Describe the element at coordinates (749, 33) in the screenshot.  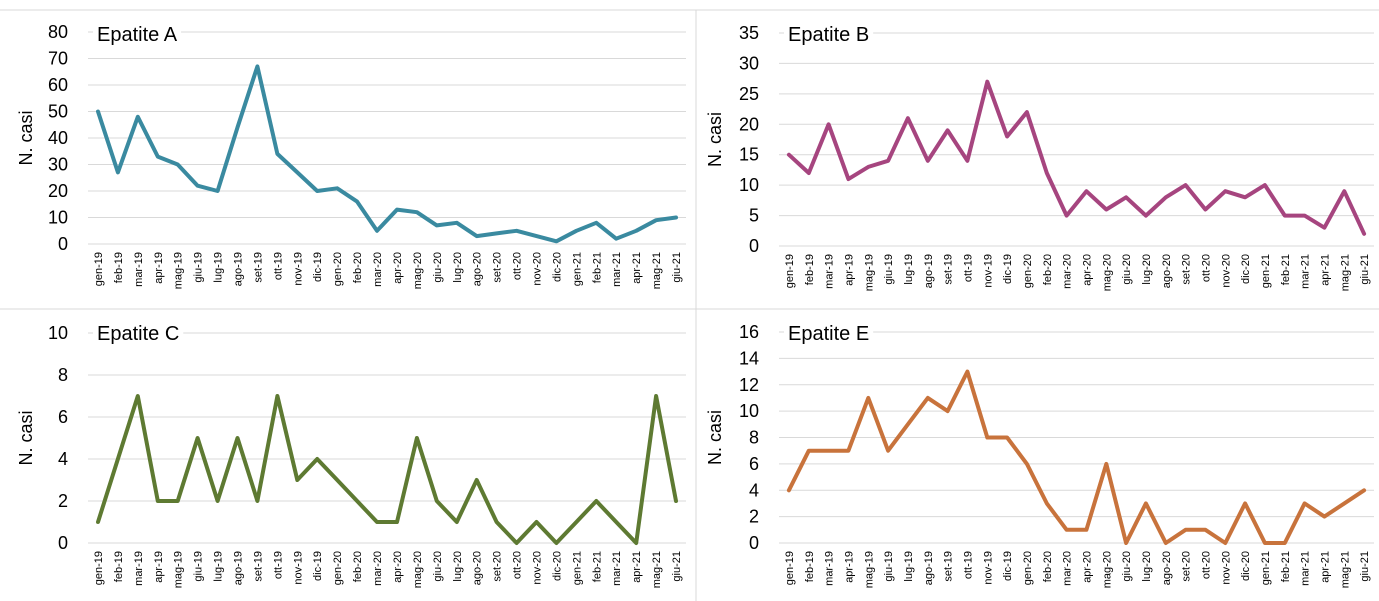
I see `y-tick-label-b: 35` at that location.